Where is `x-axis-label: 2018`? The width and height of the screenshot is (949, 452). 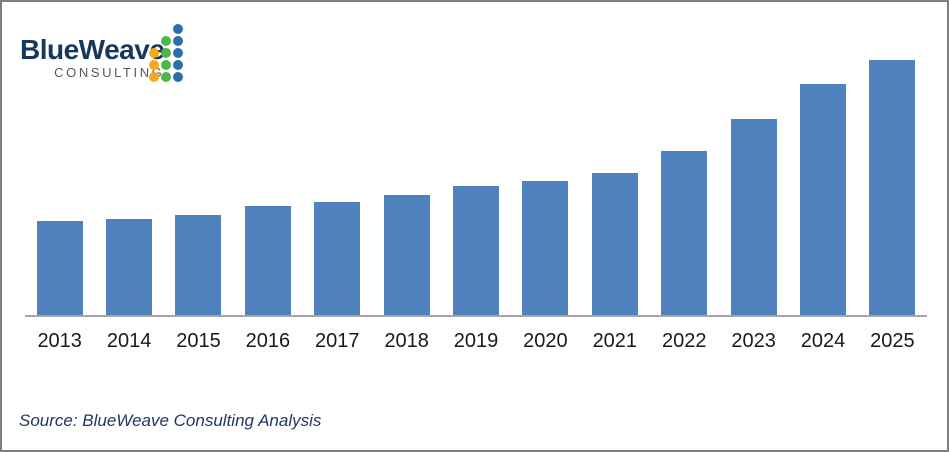 x-axis-label: 2018 is located at coordinates (406, 341).